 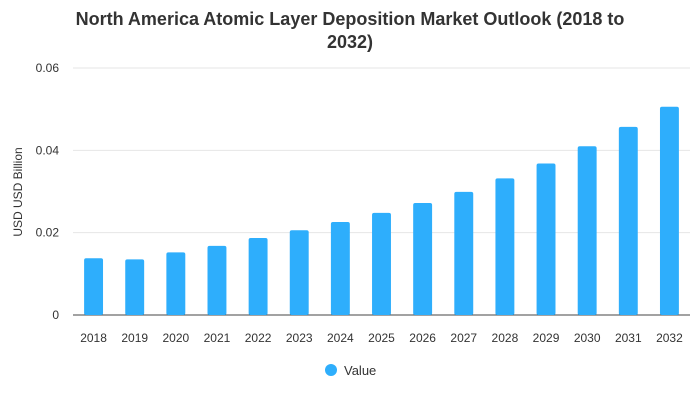 What do you see at coordinates (217, 338) in the screenshot?
I see `x-tick-label: 2021` at bounding box center [217, 338].